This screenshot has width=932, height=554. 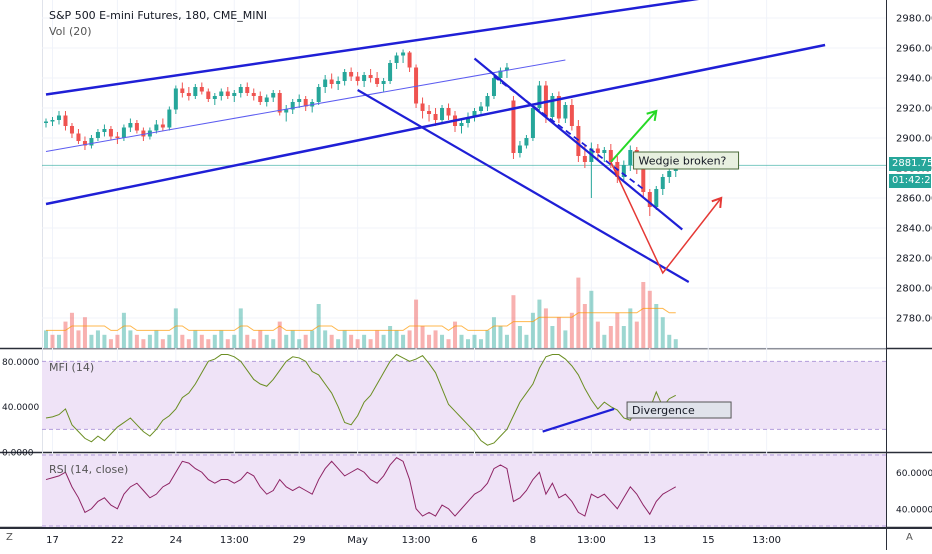 I want to click on time-tick-label: 15, so click(x=708, y=540).